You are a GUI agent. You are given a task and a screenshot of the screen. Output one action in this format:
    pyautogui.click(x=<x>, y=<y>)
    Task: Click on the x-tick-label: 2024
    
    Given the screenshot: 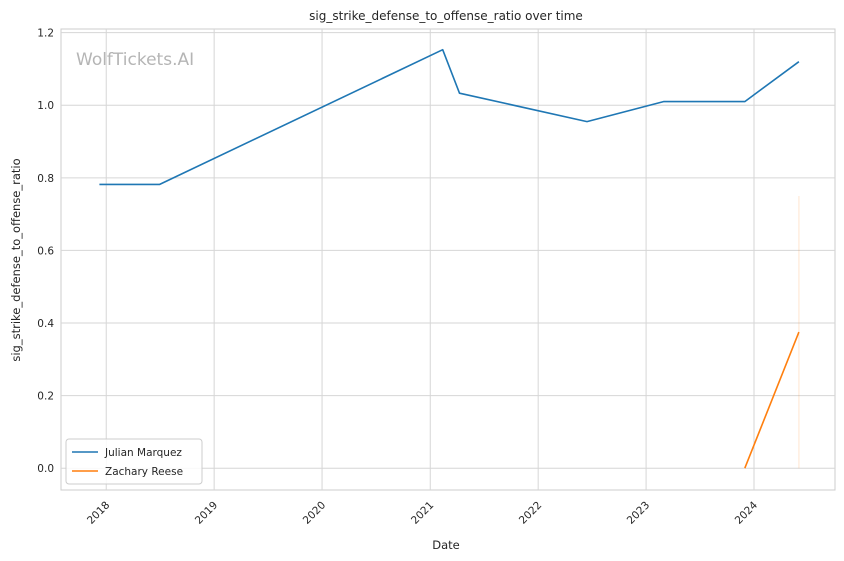 What is the action you would take?
    pyautogui.click(x=747, y=513)
    